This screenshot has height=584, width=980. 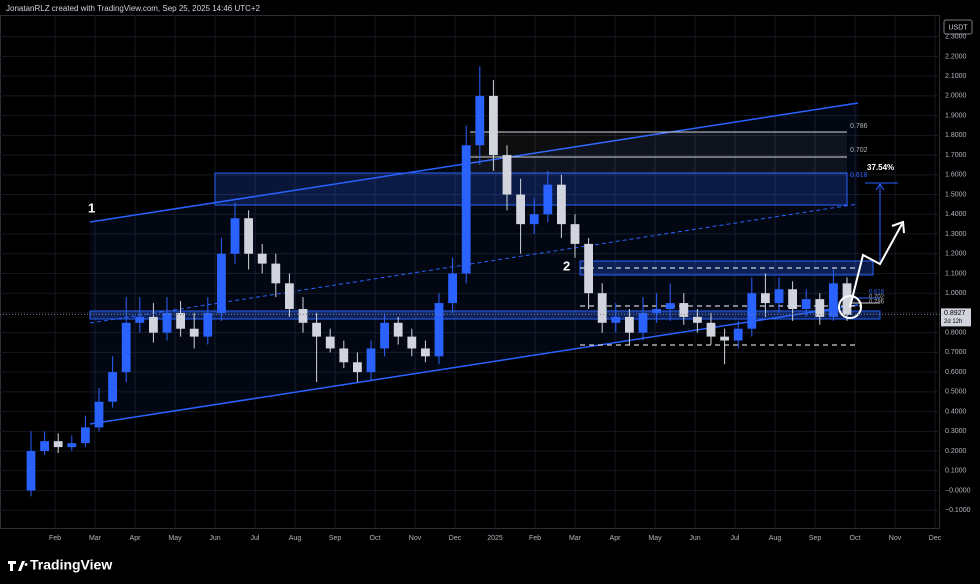 What do you see at coordinates (876, 265) in the screenshot?
I see `projection-path` at bounding box center [876, 265].